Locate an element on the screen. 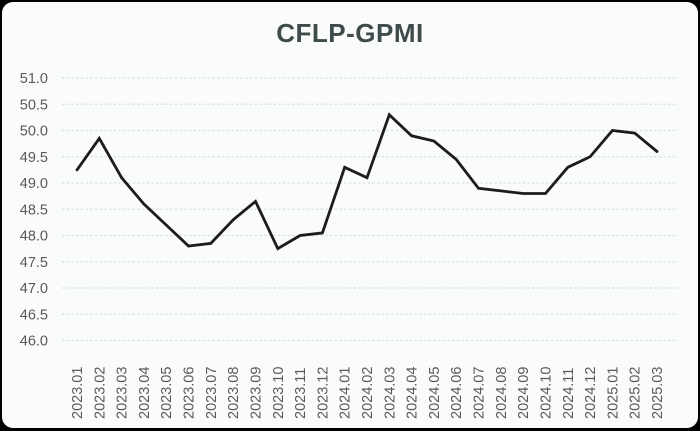 The height and width of the screenshot is (431, 700). x-tick-label: 2023.07 is located at coordinates (212, 393).